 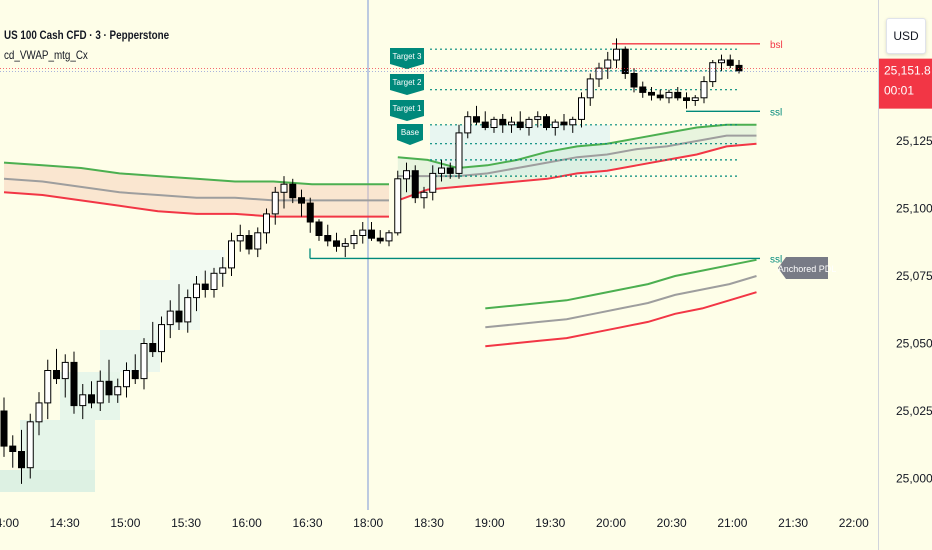 What do you see at coordinates (87, 35) in the screenshot?
I see `symbol-title: US 100 Cash CFD · 3 · Pepperstone` at bounding box center [87, 35].